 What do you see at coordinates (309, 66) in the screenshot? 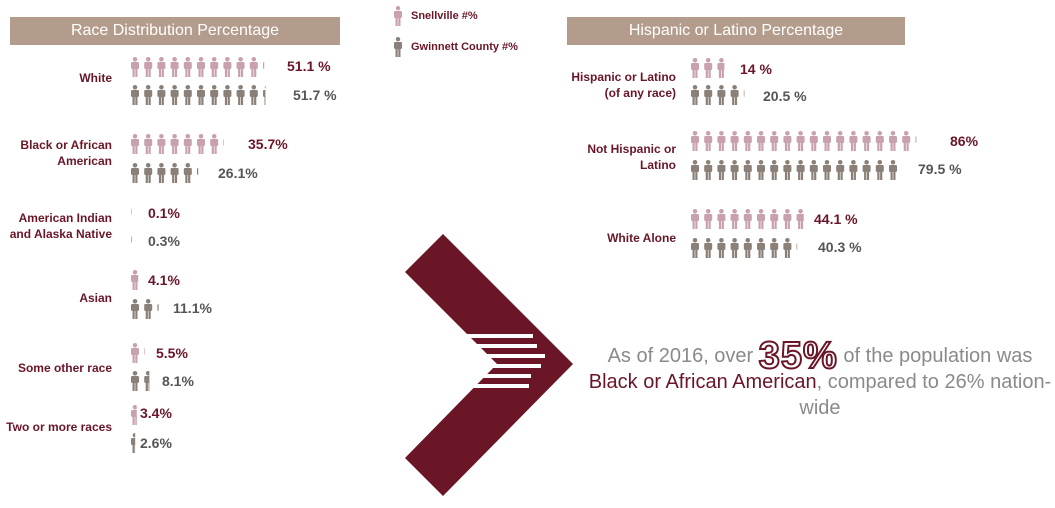
I see `race-snellville-value: 51.1 %` at bounding box center [309, 66].